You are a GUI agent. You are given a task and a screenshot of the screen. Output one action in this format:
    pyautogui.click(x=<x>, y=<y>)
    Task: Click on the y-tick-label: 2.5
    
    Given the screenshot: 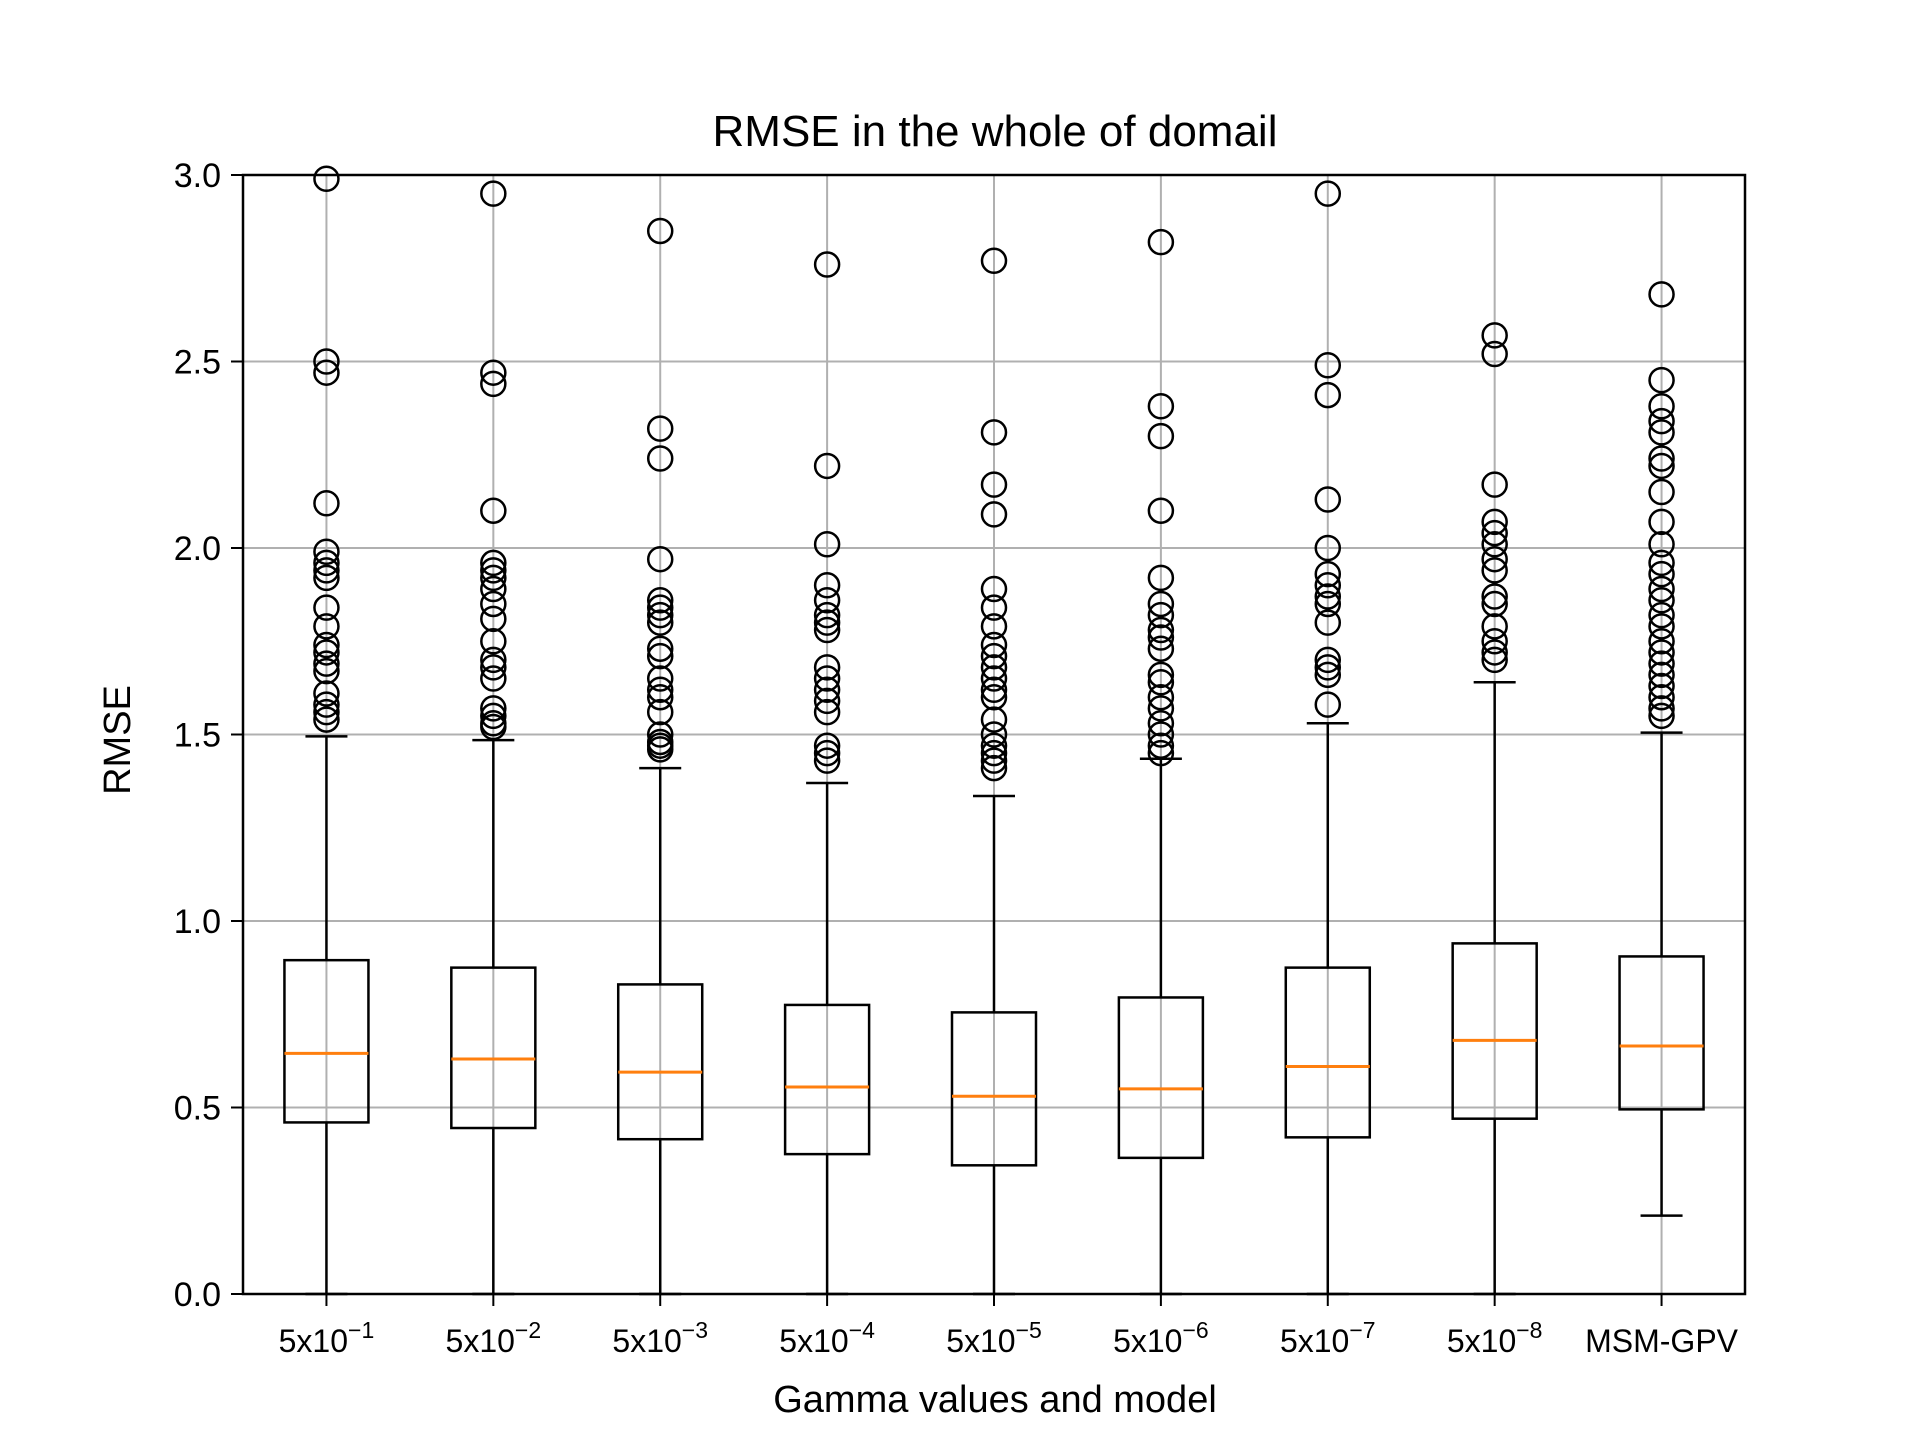 What is the action you would take?
    pyautogui.click(x=197, y=363)
    